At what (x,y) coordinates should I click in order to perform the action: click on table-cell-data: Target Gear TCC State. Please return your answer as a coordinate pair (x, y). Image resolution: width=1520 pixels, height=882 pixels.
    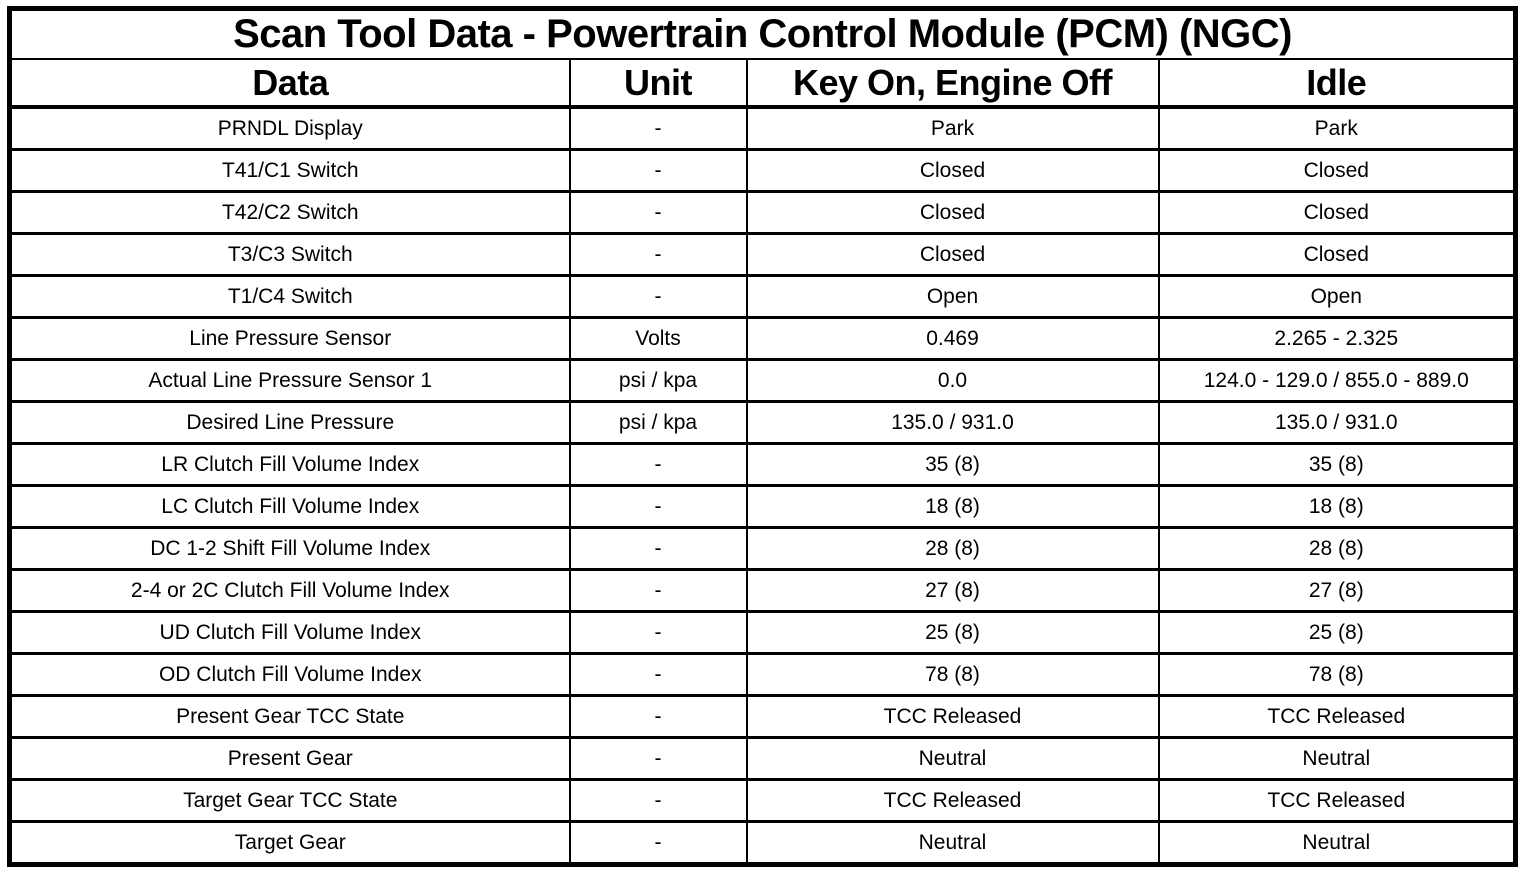
    Looking at the image, I should click on (289, 800).